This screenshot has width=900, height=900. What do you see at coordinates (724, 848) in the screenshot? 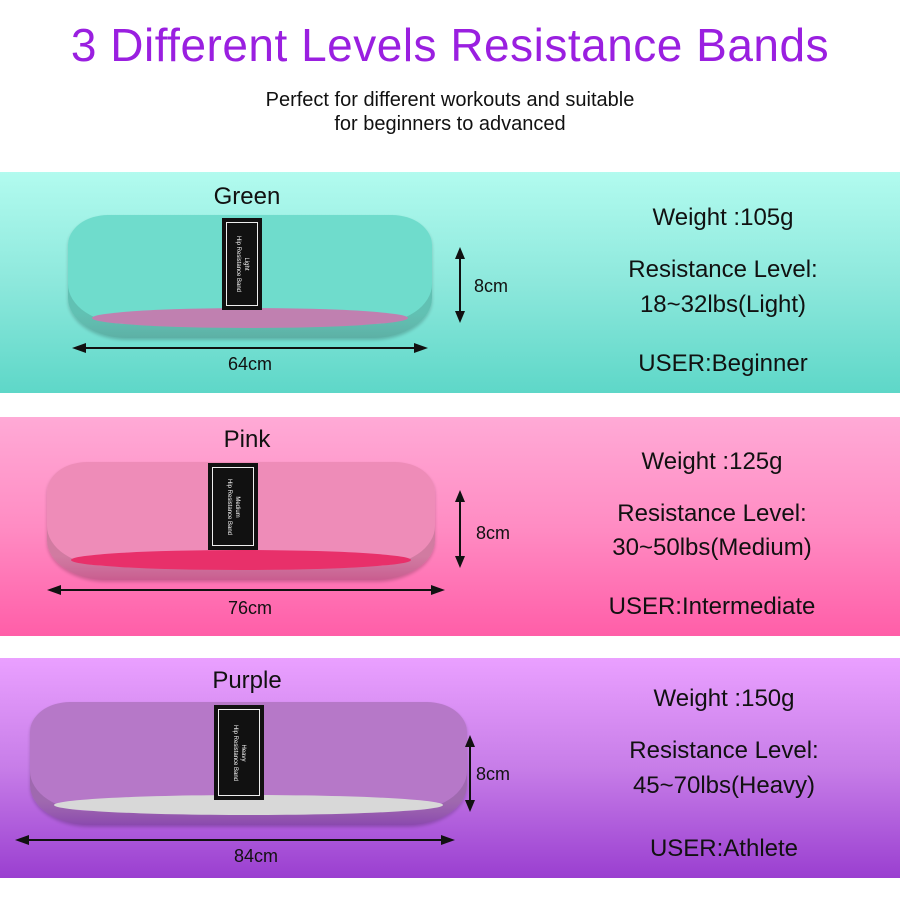
I see `band-user: USER:Athlete` at bounding box center [724, 848].